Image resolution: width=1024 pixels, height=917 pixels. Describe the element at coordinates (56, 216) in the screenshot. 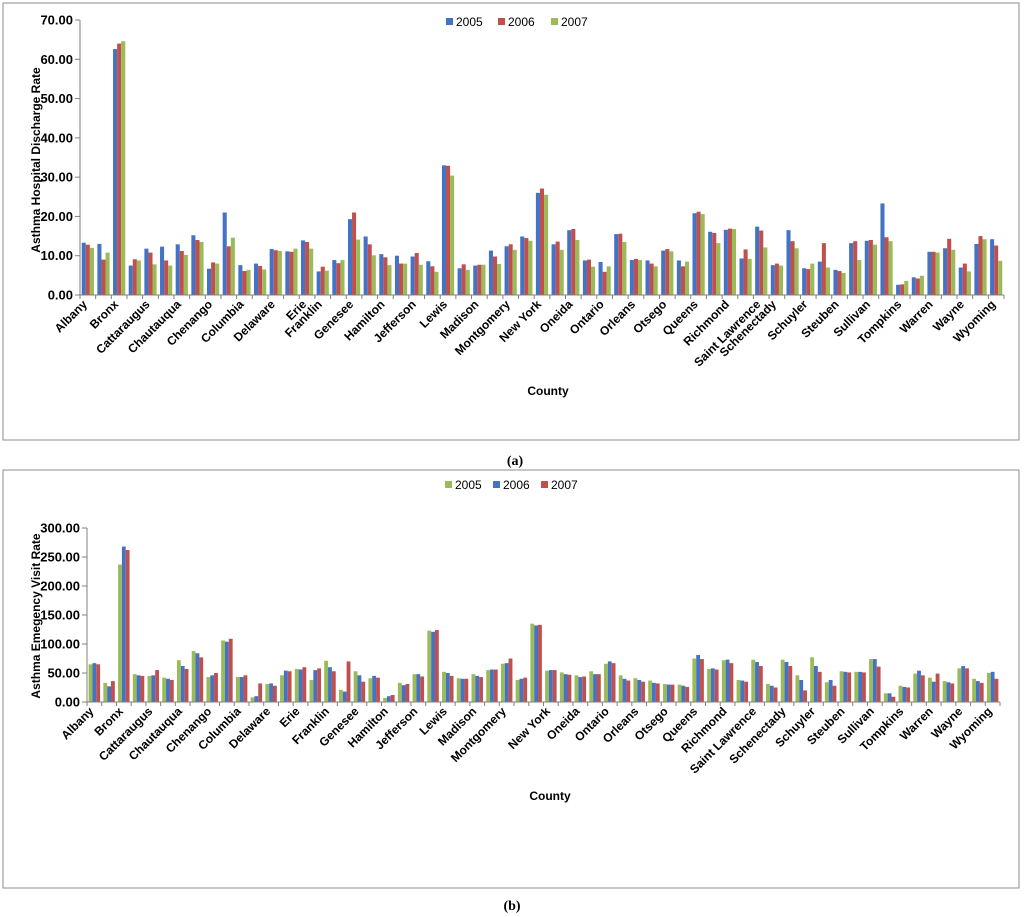

I see `y-tick-label: 20.00` at that location.